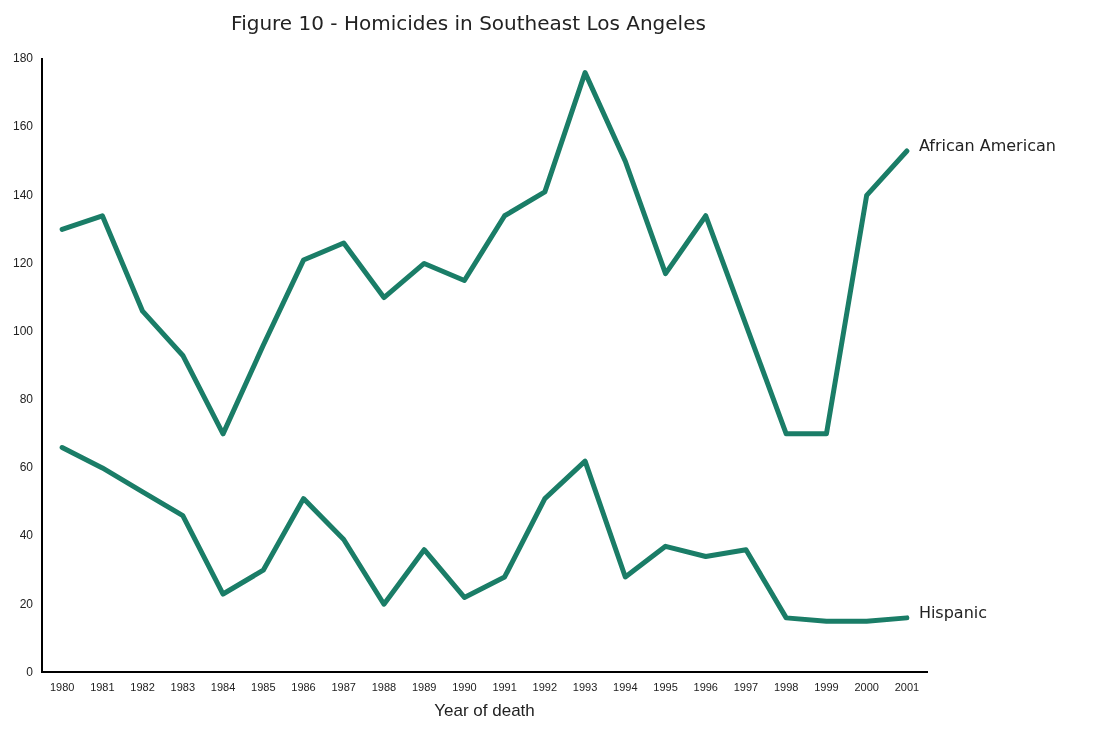 The height and width of the screenshot is (736, 1102). I want to click on x-axis-title: Year of death, so click(484, 711).